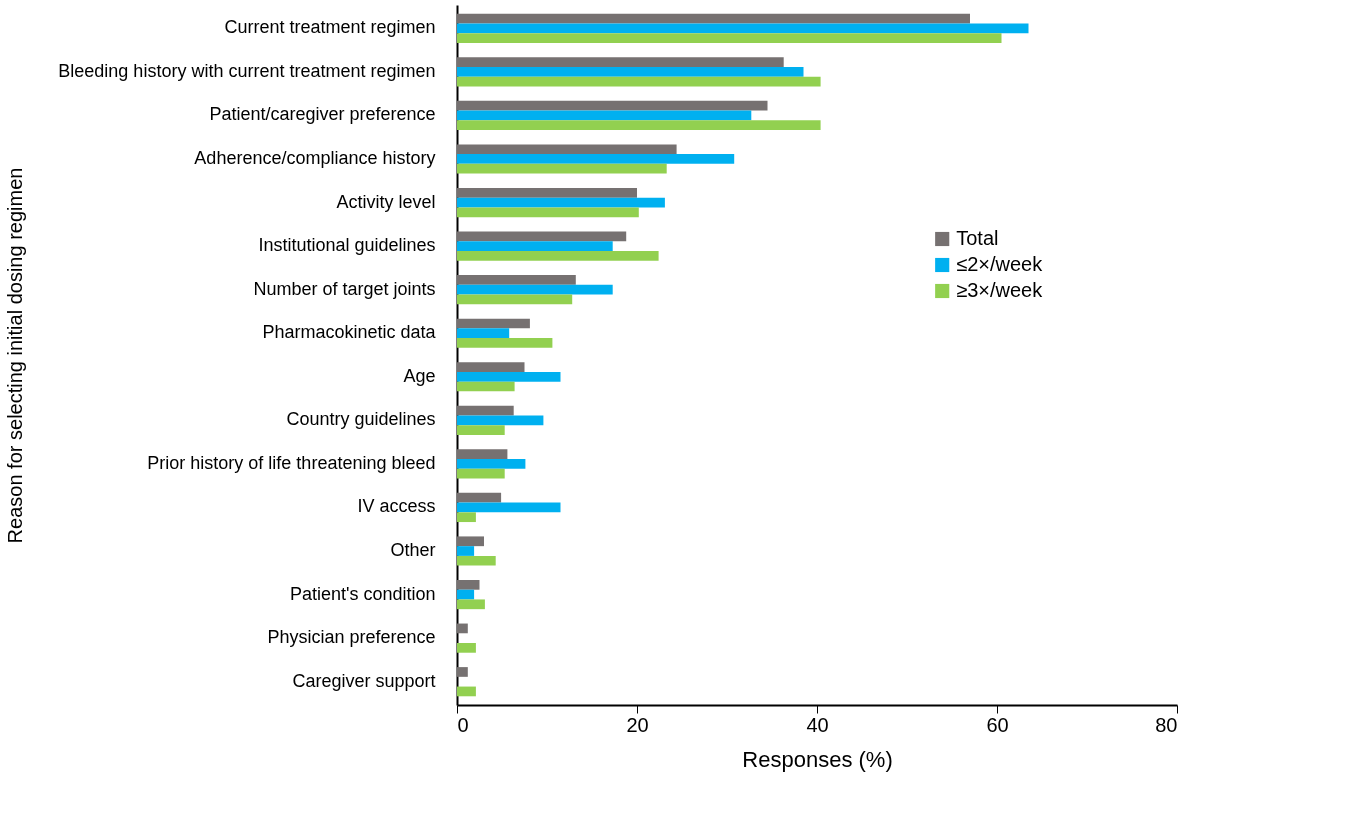 This screenshot has height=832, width=1346. I want to click on y-tick-label: Activity level, so click(386, 201).